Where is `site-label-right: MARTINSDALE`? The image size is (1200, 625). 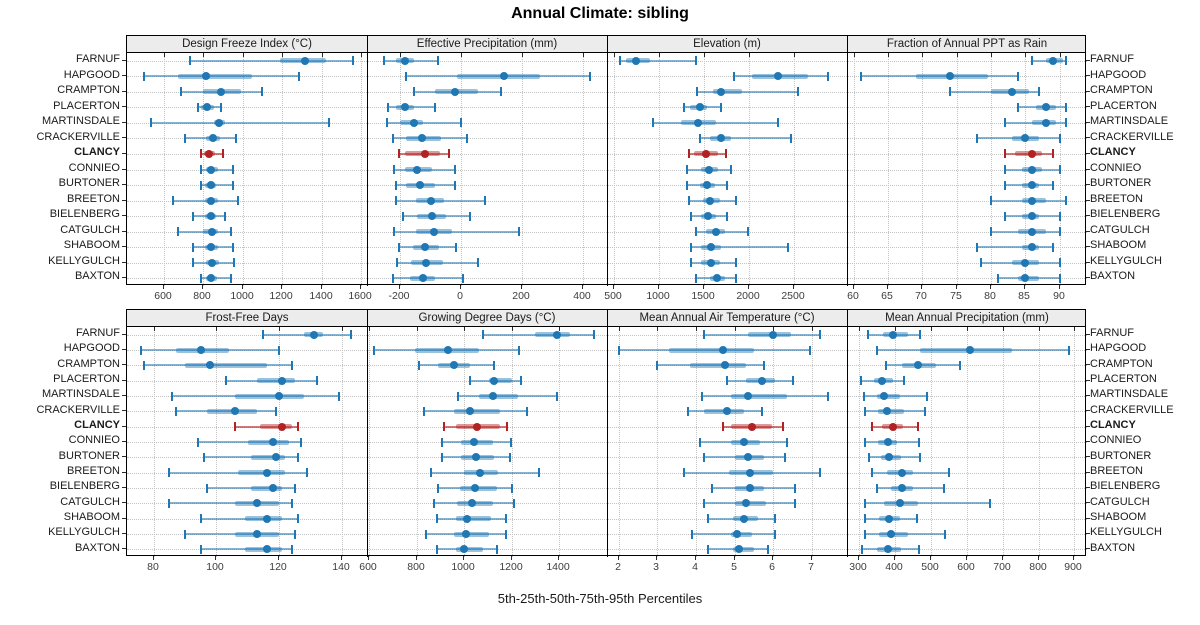
site-label-right: MARTINSDALE is located at coordinates (1129, 394).